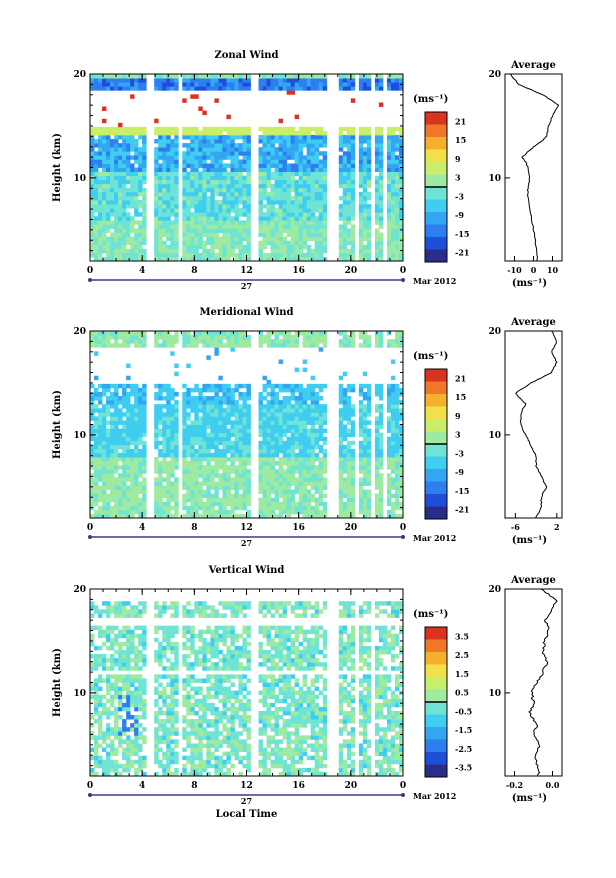 Image resolution: width=616 pixels, height=878 pixels. Describe the element at coordinates (194, 271) in the screenshot. I see `x-tick-label: 8` at that location.